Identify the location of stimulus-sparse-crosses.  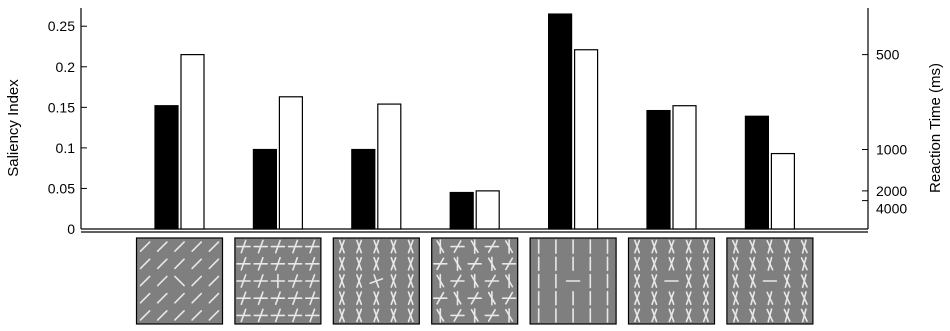
(770, 281).